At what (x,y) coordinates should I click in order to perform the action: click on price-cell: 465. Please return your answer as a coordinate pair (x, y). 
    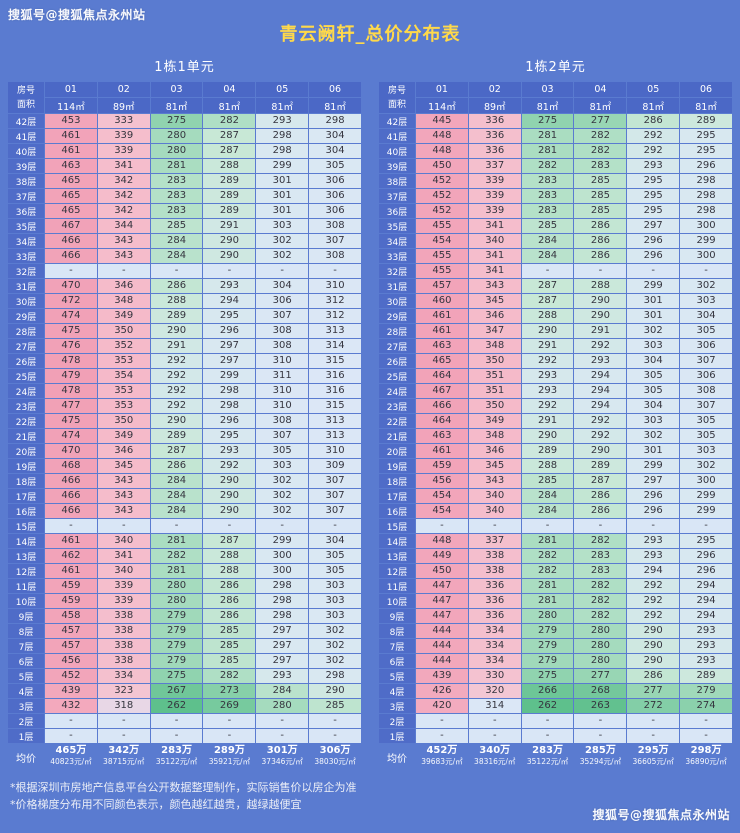
    Looking at the image, I should click on (442, 361).